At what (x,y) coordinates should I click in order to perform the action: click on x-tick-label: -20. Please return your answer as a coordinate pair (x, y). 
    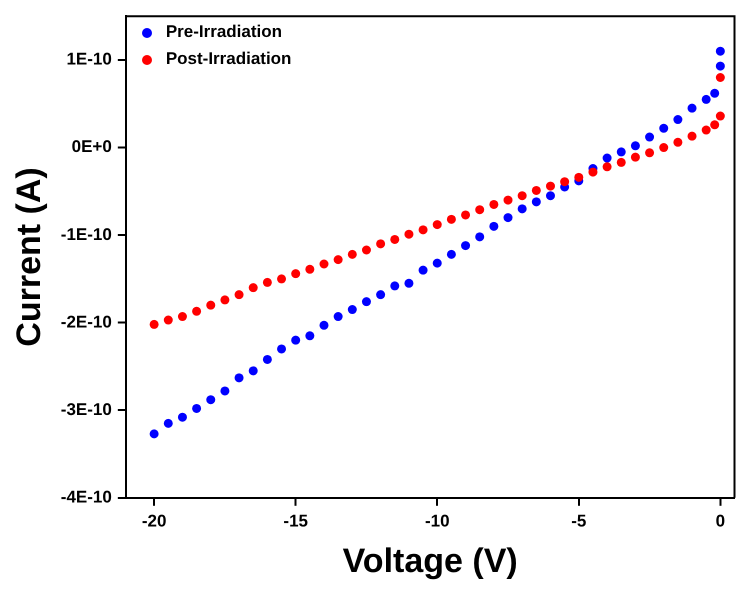
    Looking at the image, I should click on (154, 521).